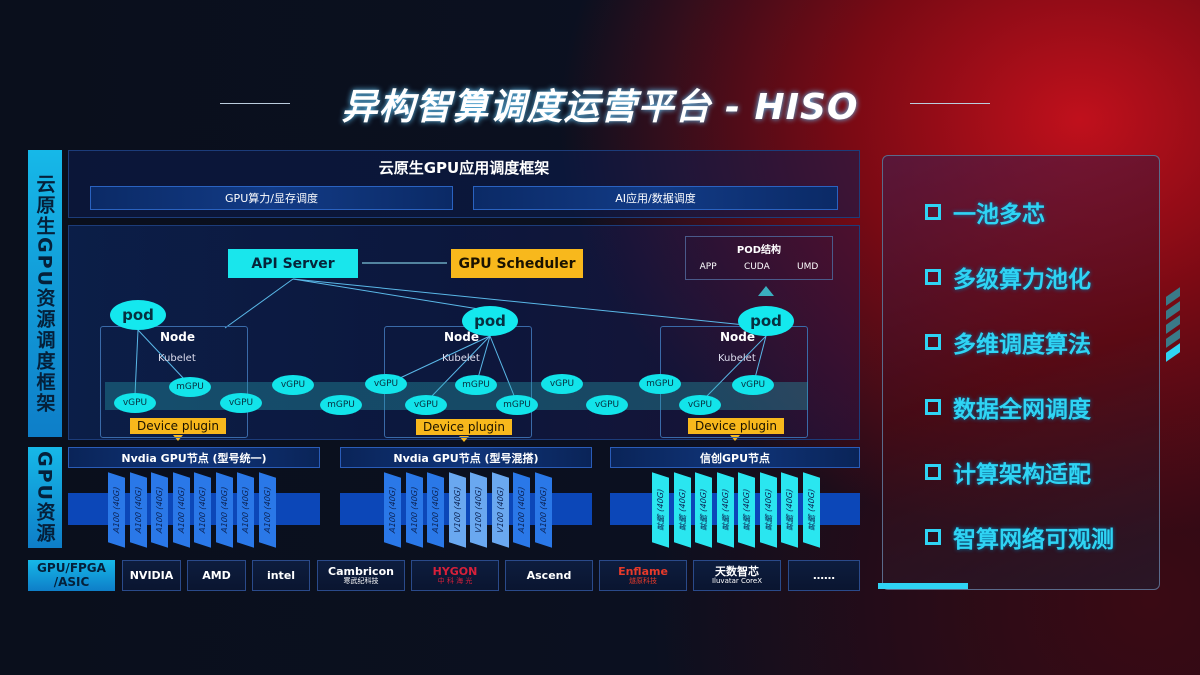  Describe the element at coordinates (484, 357) in the screenshot. I see `line-pod2-c` at that location.